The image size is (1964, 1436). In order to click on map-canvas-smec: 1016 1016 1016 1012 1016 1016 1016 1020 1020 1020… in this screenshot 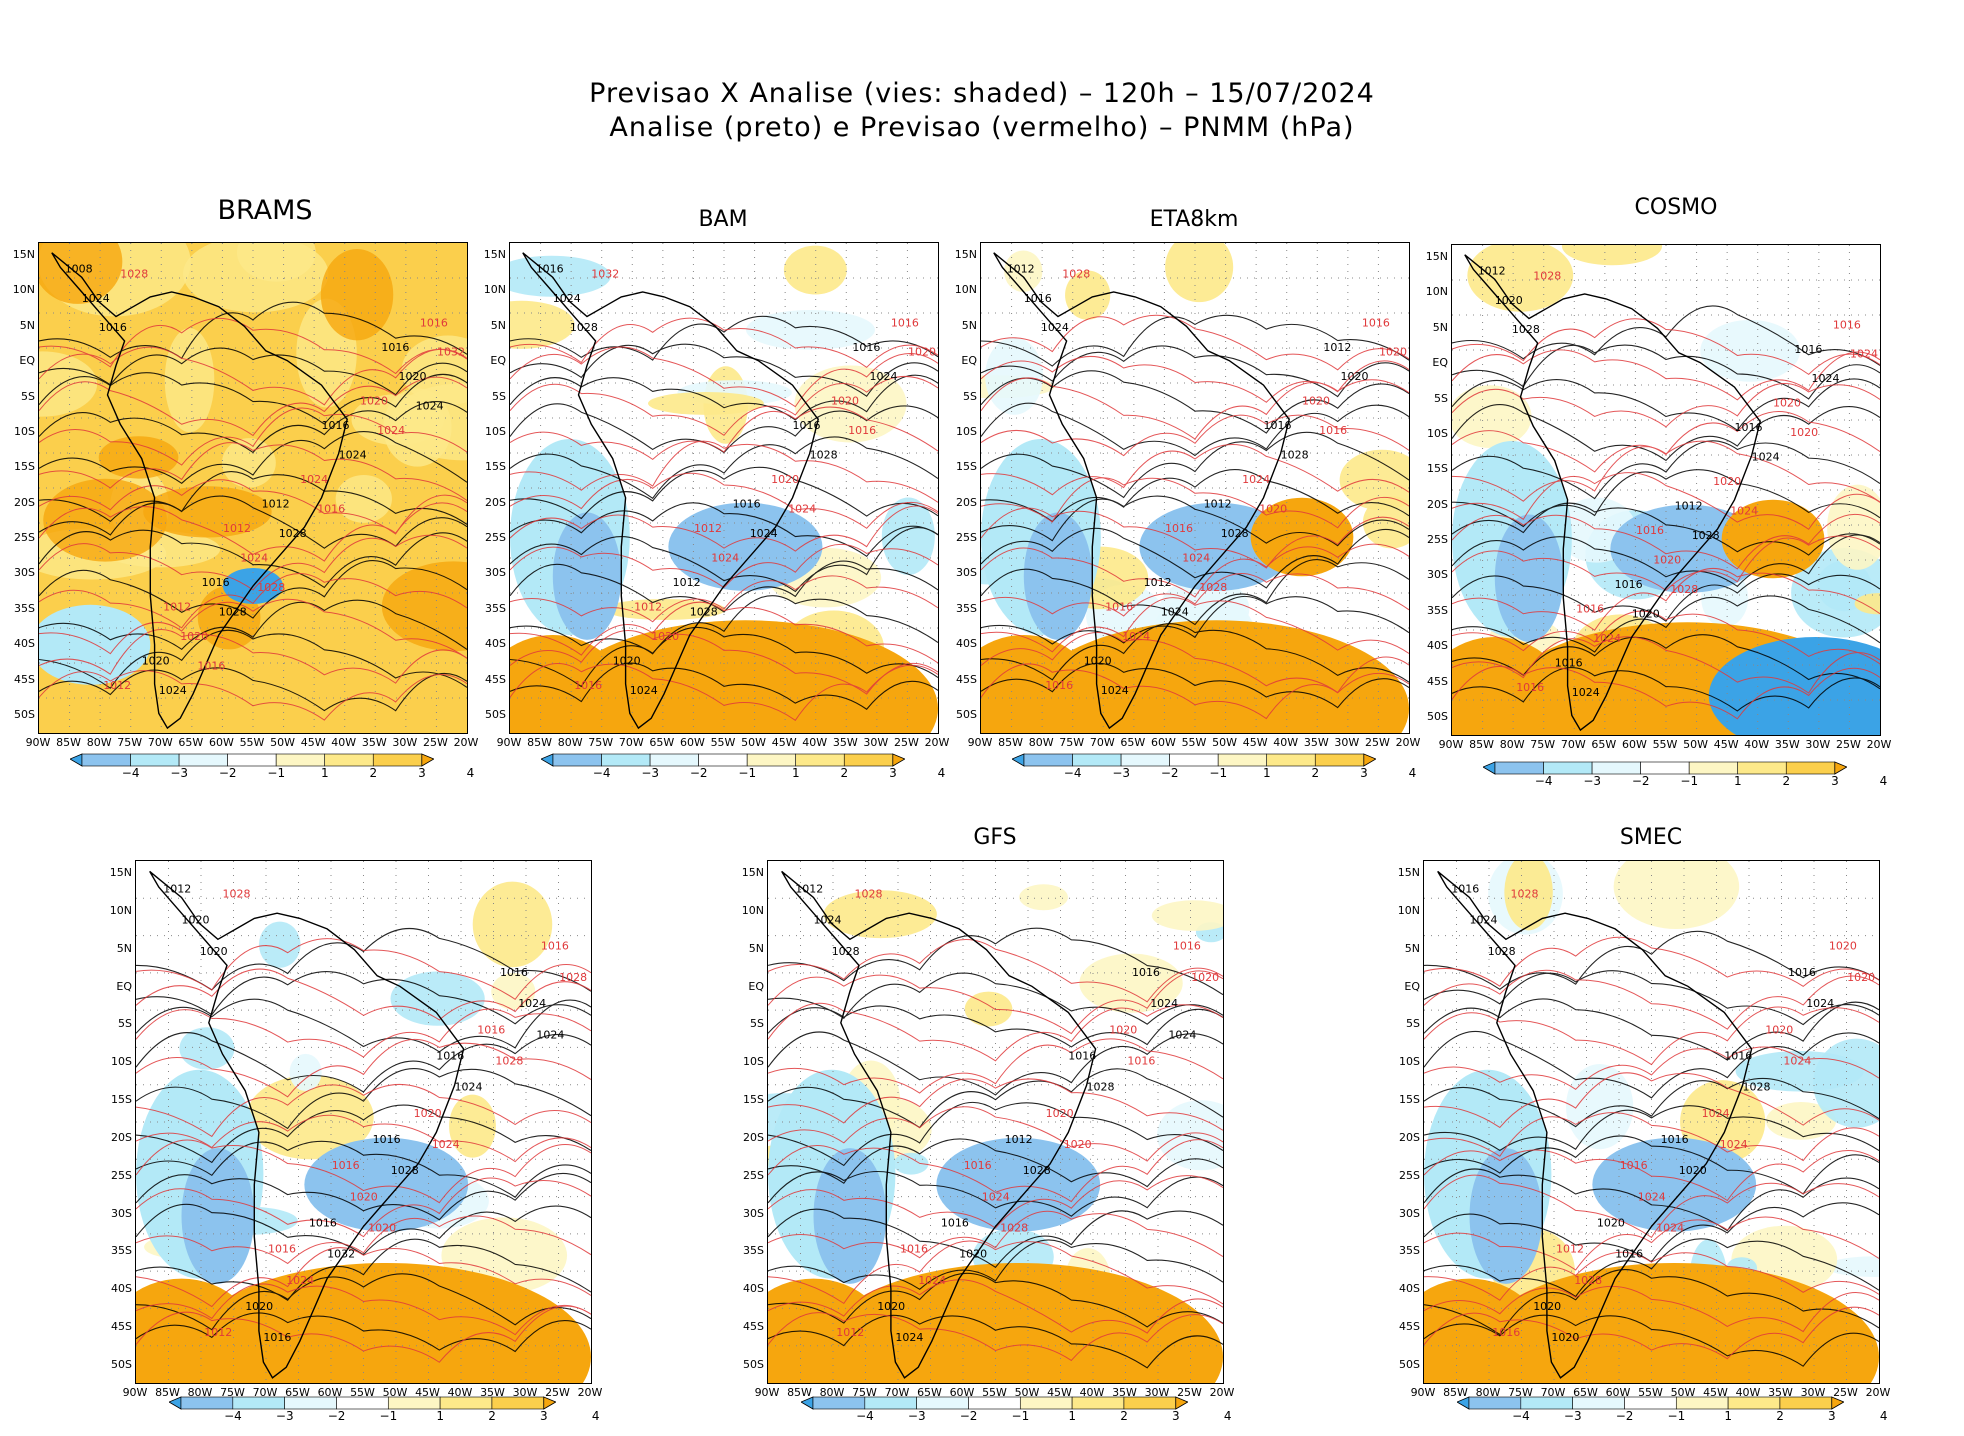, I will do `click(1651, 1122)`.